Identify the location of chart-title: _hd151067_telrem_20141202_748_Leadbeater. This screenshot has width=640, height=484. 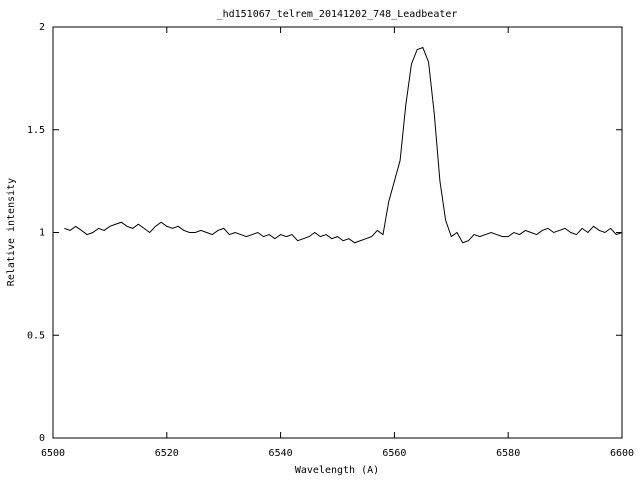
(337, 14).